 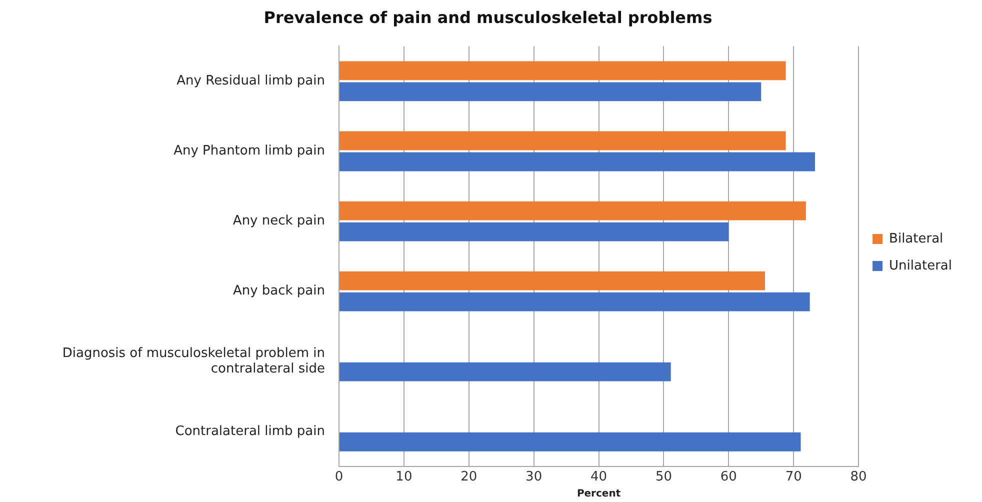 I want to click on x-tick-label: 30, so click(x=534, y=477).